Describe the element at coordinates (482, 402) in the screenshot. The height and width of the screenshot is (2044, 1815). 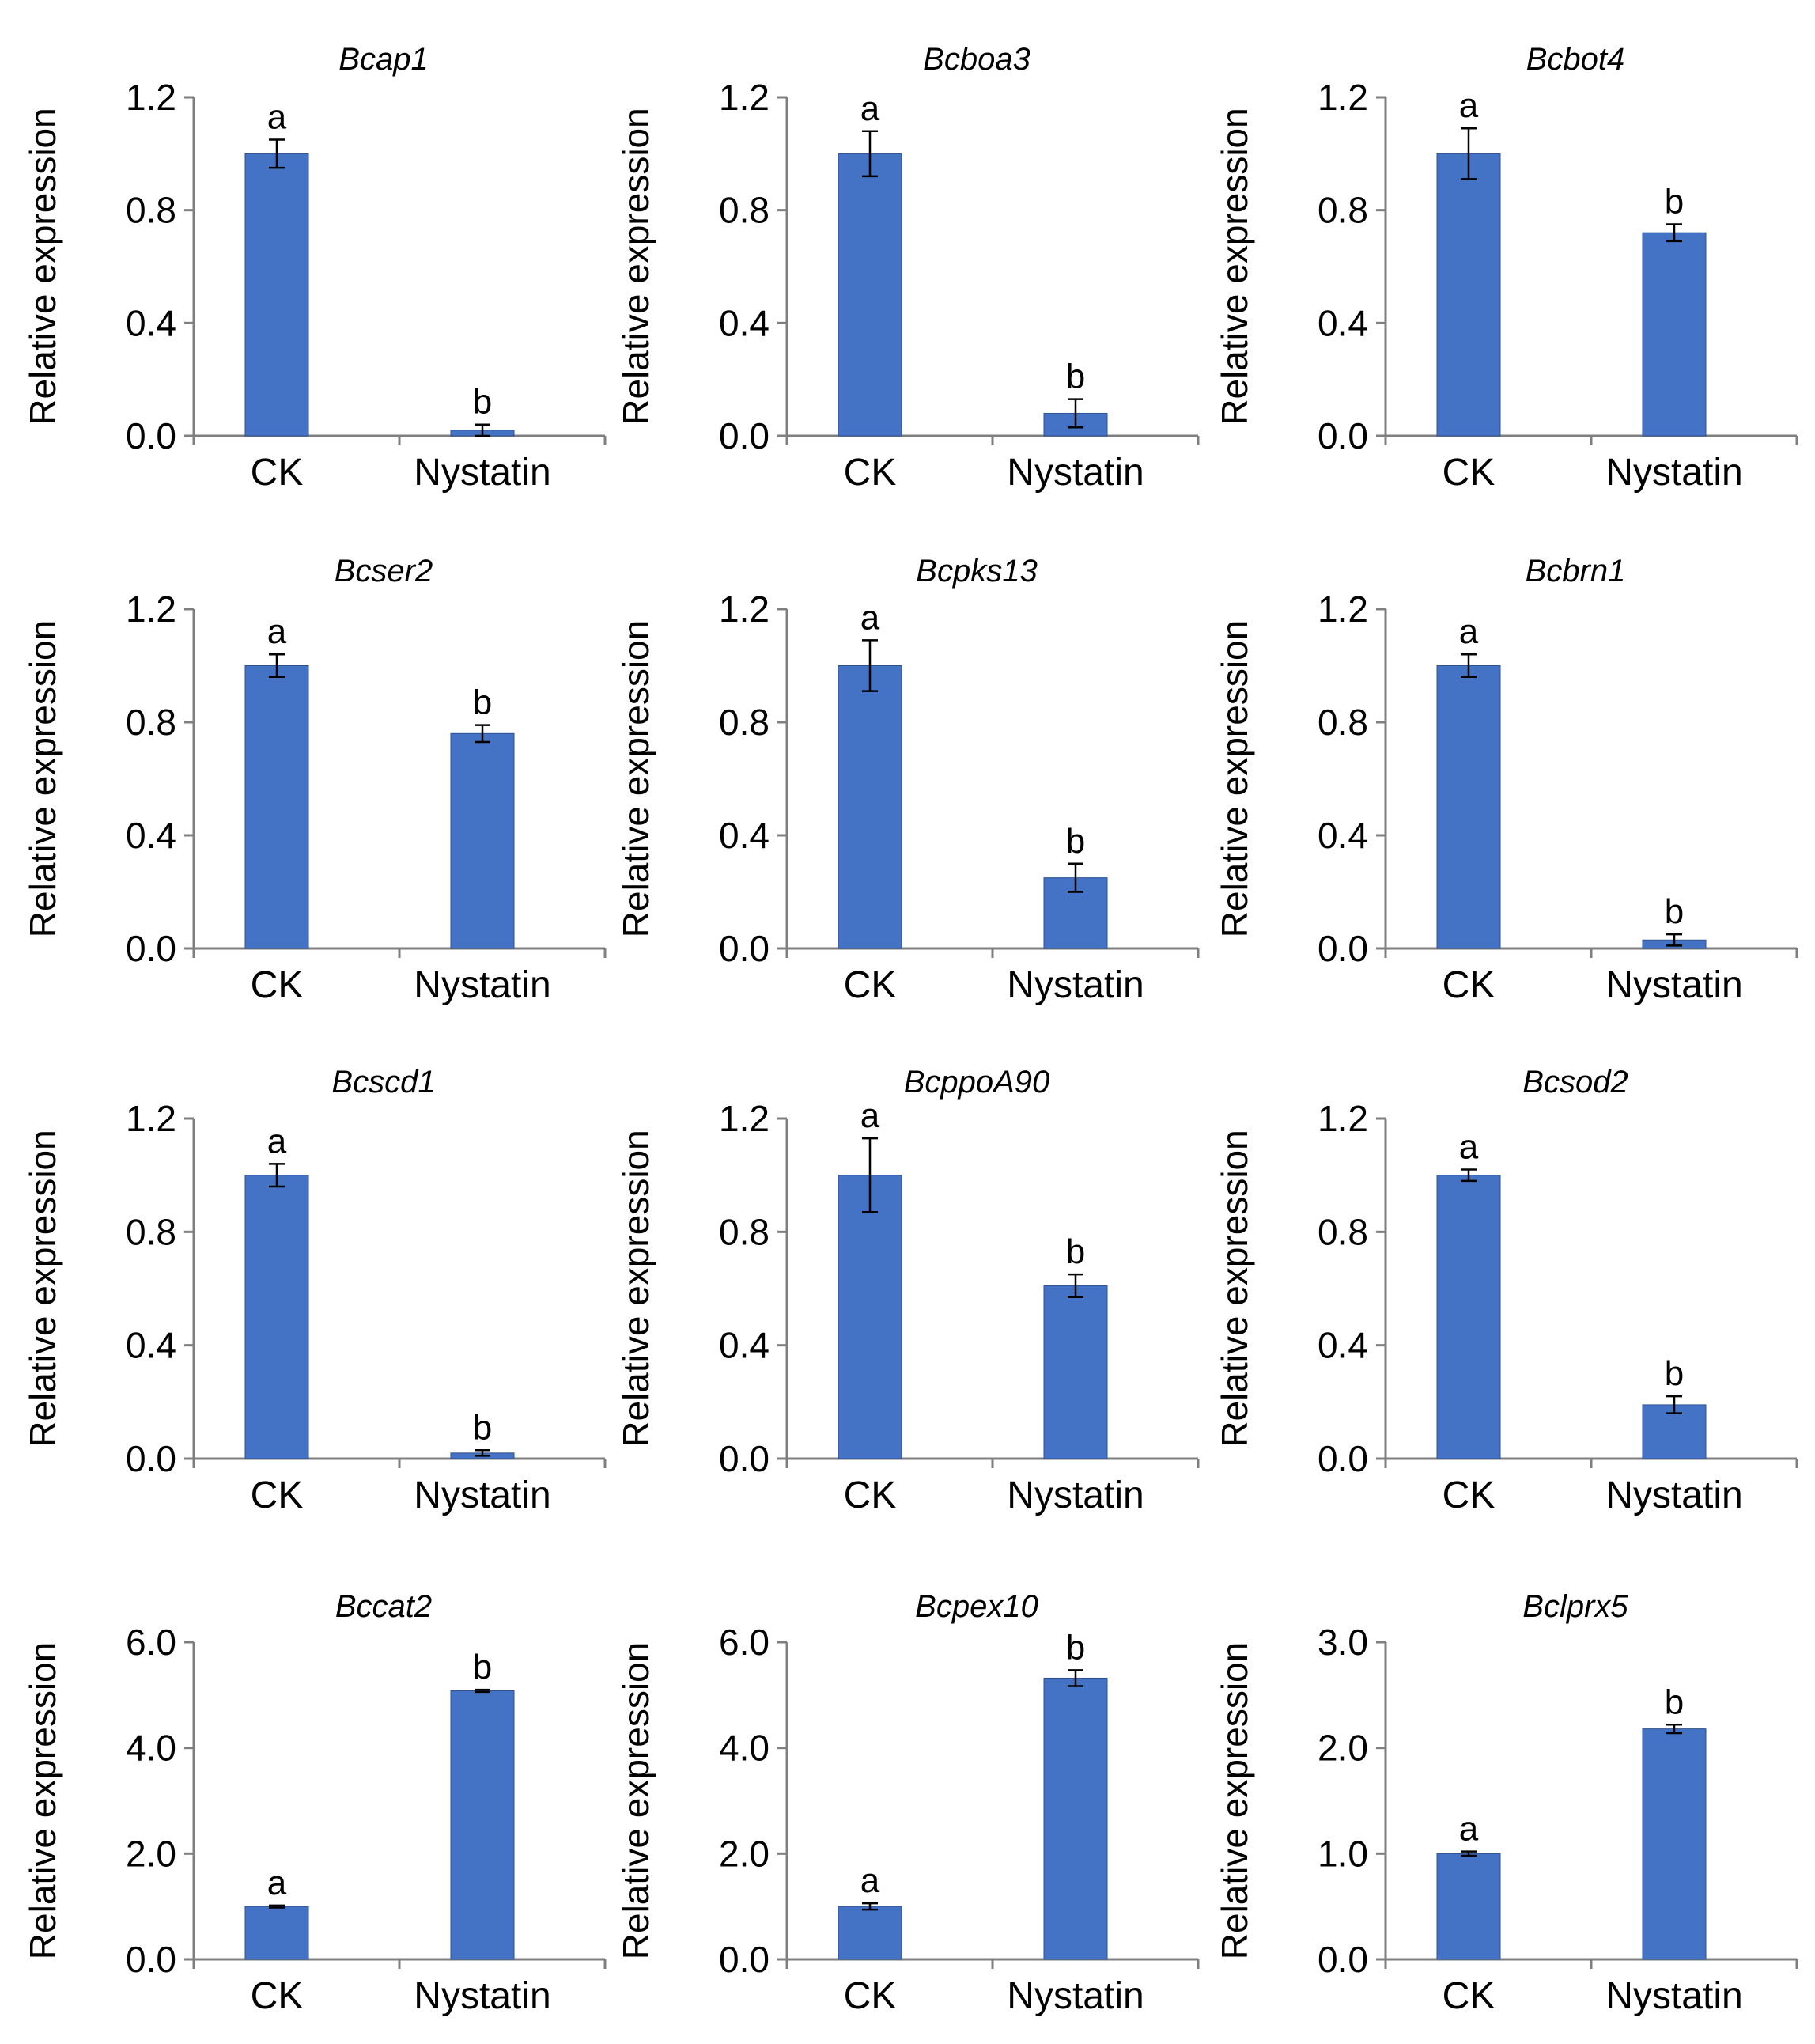
I see `panel-1-significance-nystatin: b` at that location.